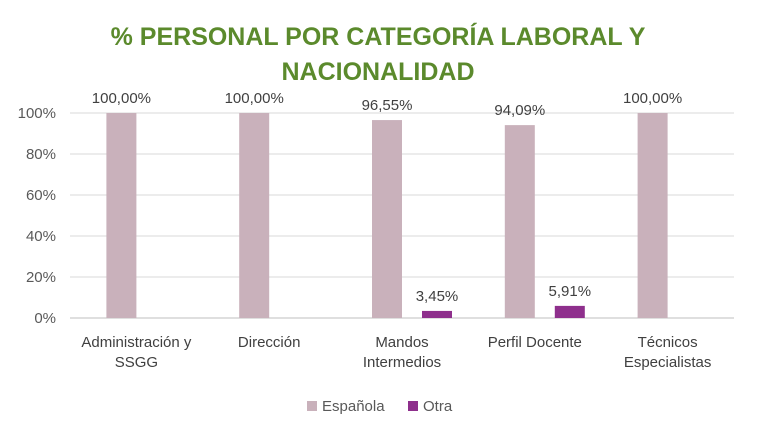  What do you see at coordinates (45, 318) in the screenshot?
I see `y-tick-label: 0%` at bounding box center [45, 318].